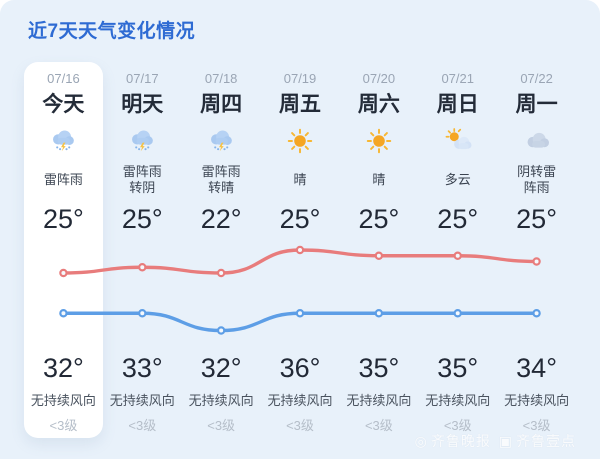 This screenshot has width=600, height=459. What do you see at coordinates (546, 441) in the screenshot?
I see `watermark-brand2: 齐鲁壹点` at bounding box center [546, 441].